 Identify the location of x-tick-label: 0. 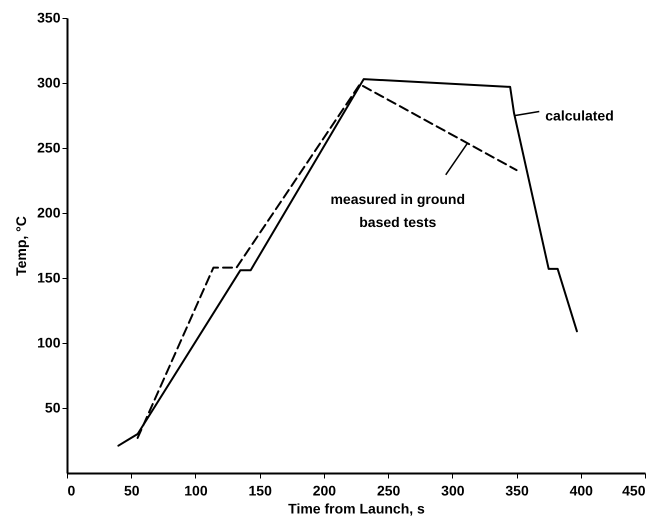
(72, 490).